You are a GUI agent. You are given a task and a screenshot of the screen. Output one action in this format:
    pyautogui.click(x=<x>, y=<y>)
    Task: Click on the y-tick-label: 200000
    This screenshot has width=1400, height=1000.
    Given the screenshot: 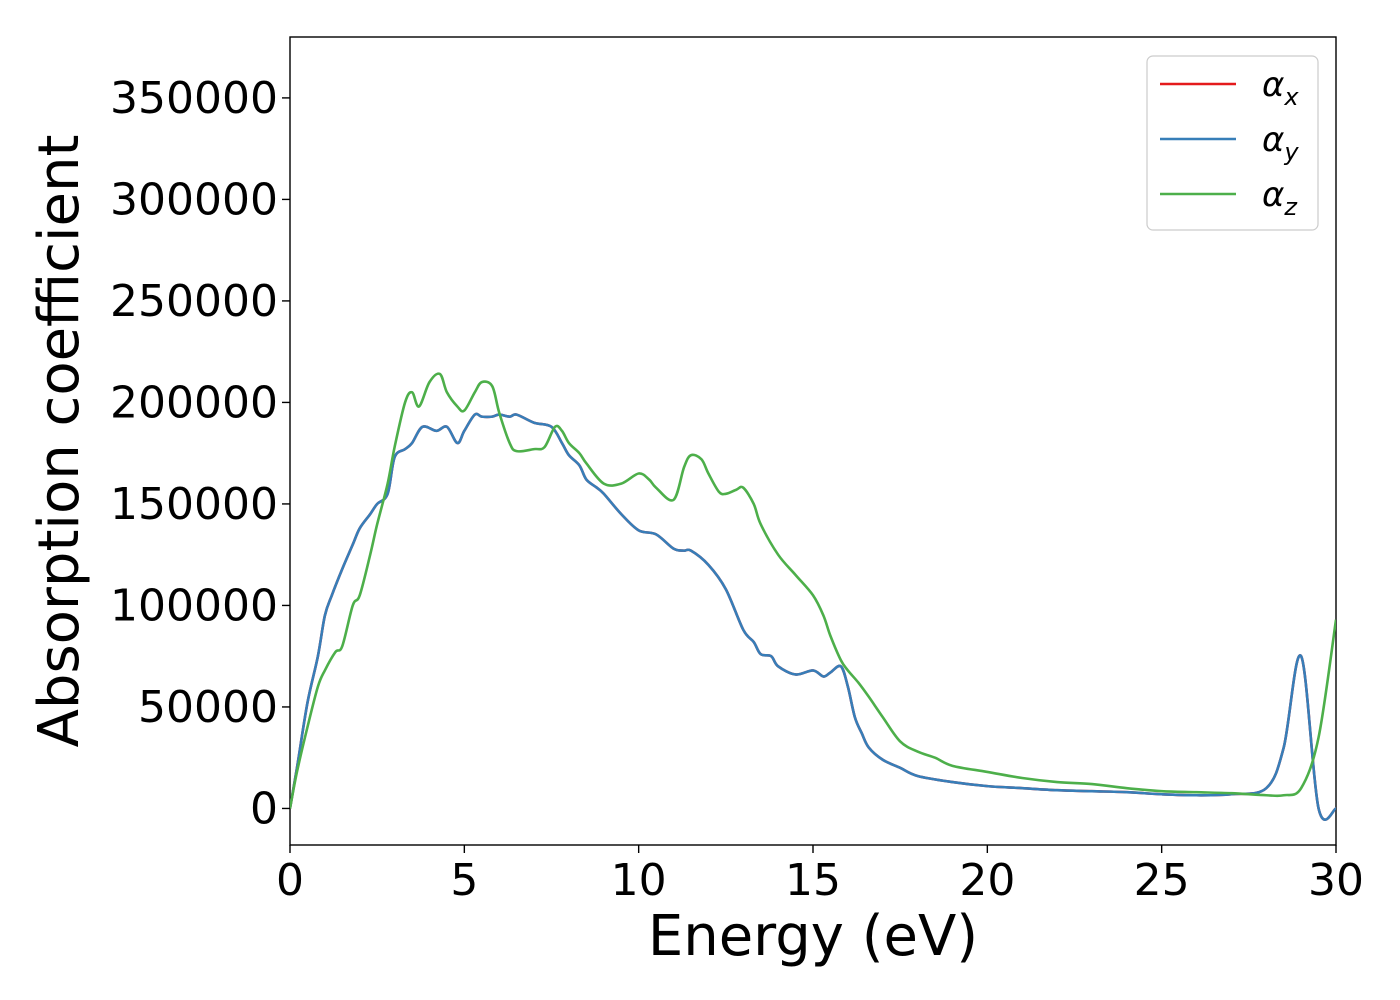 What is the action you would take?
    pyautogui.click(x=194, y=402)
    